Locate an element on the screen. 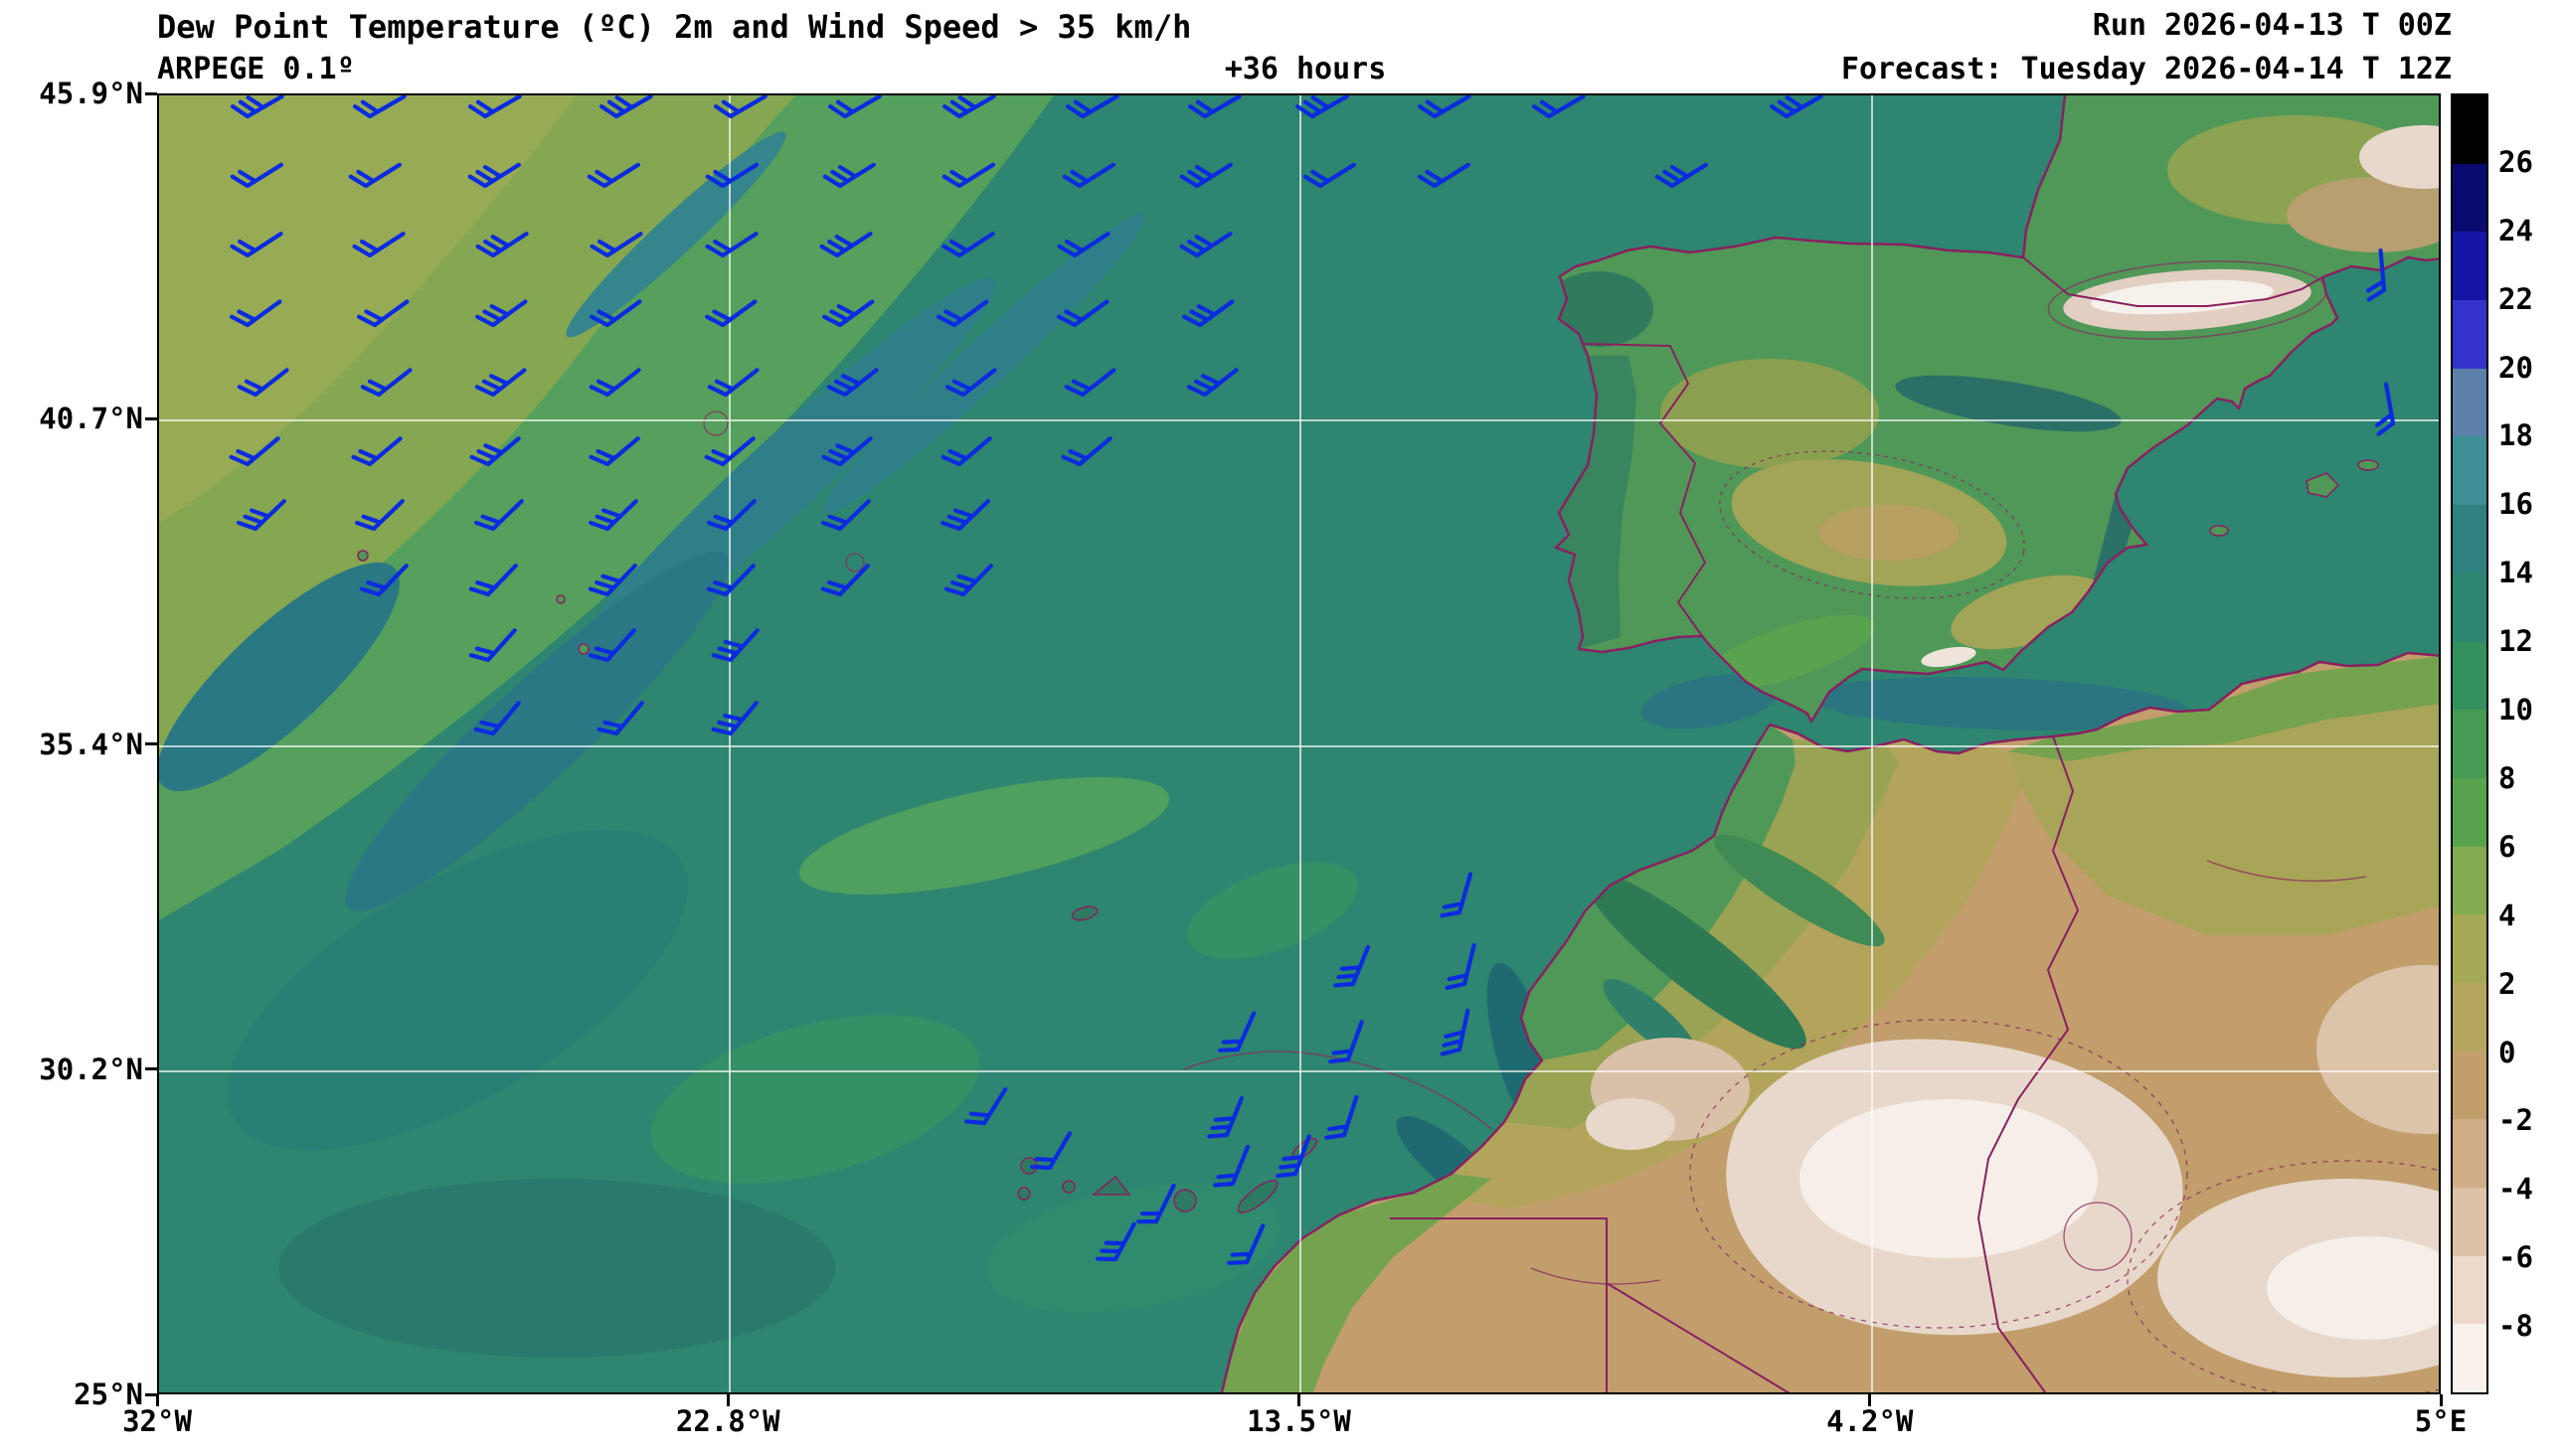 This screenshot has width=2567, height=1456. x-tick-label: 22.8°W is located at coordinates (727, 1421).